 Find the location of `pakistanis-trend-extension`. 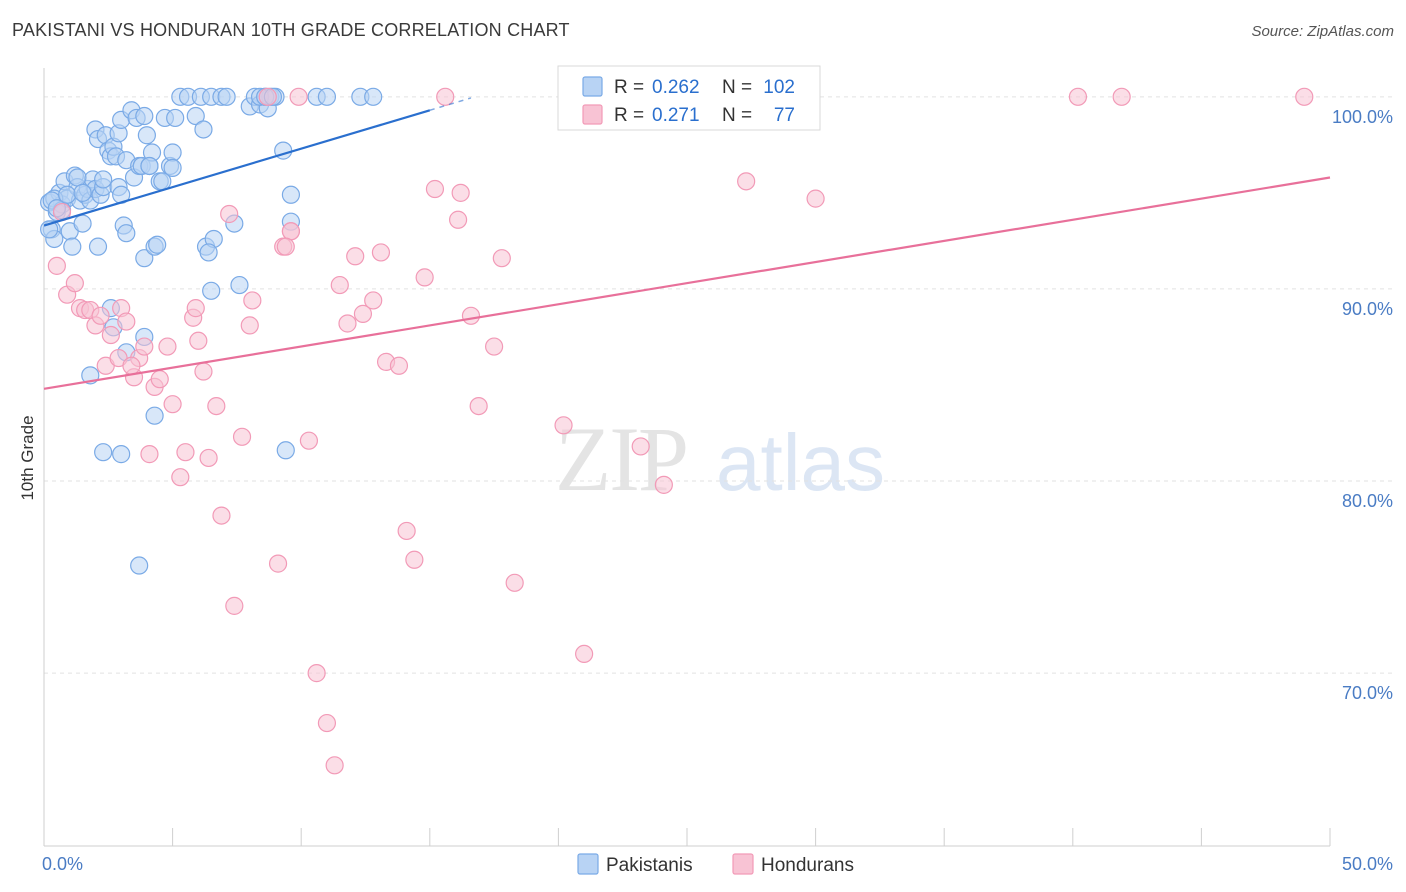

pakistanis-trend-extension is located at coordinates (450, 104).